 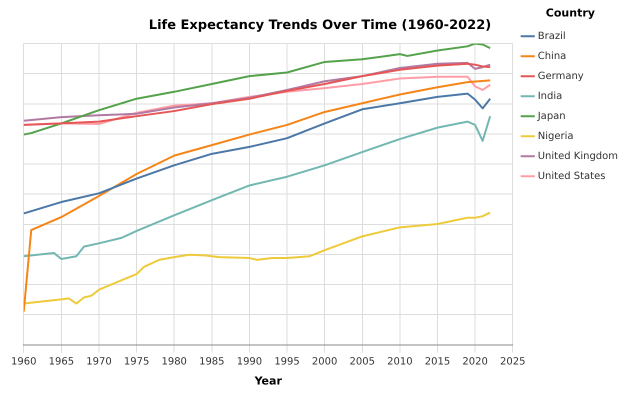 I want to click on legend-label: Nigeria, so click(x=556, y=136).